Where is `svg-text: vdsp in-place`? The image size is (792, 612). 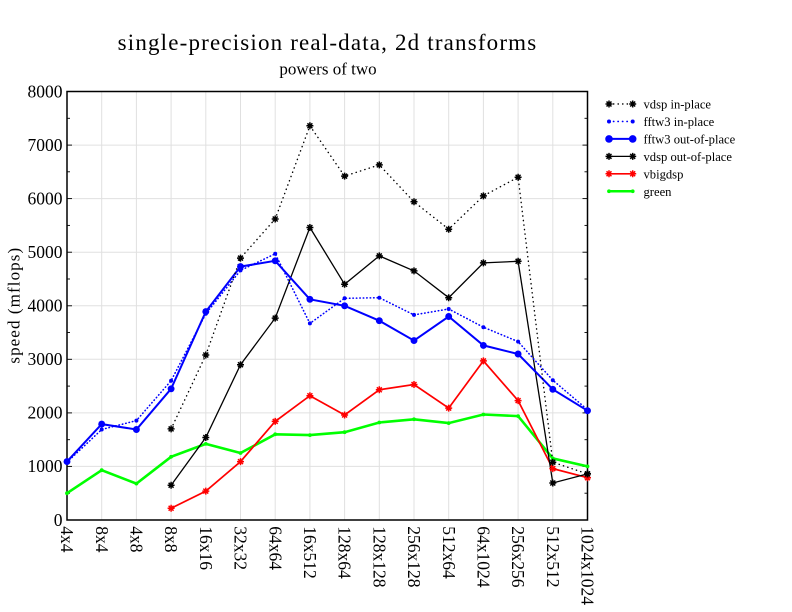 svg-text: vdsp in-place is located at coordinates (678, 105).